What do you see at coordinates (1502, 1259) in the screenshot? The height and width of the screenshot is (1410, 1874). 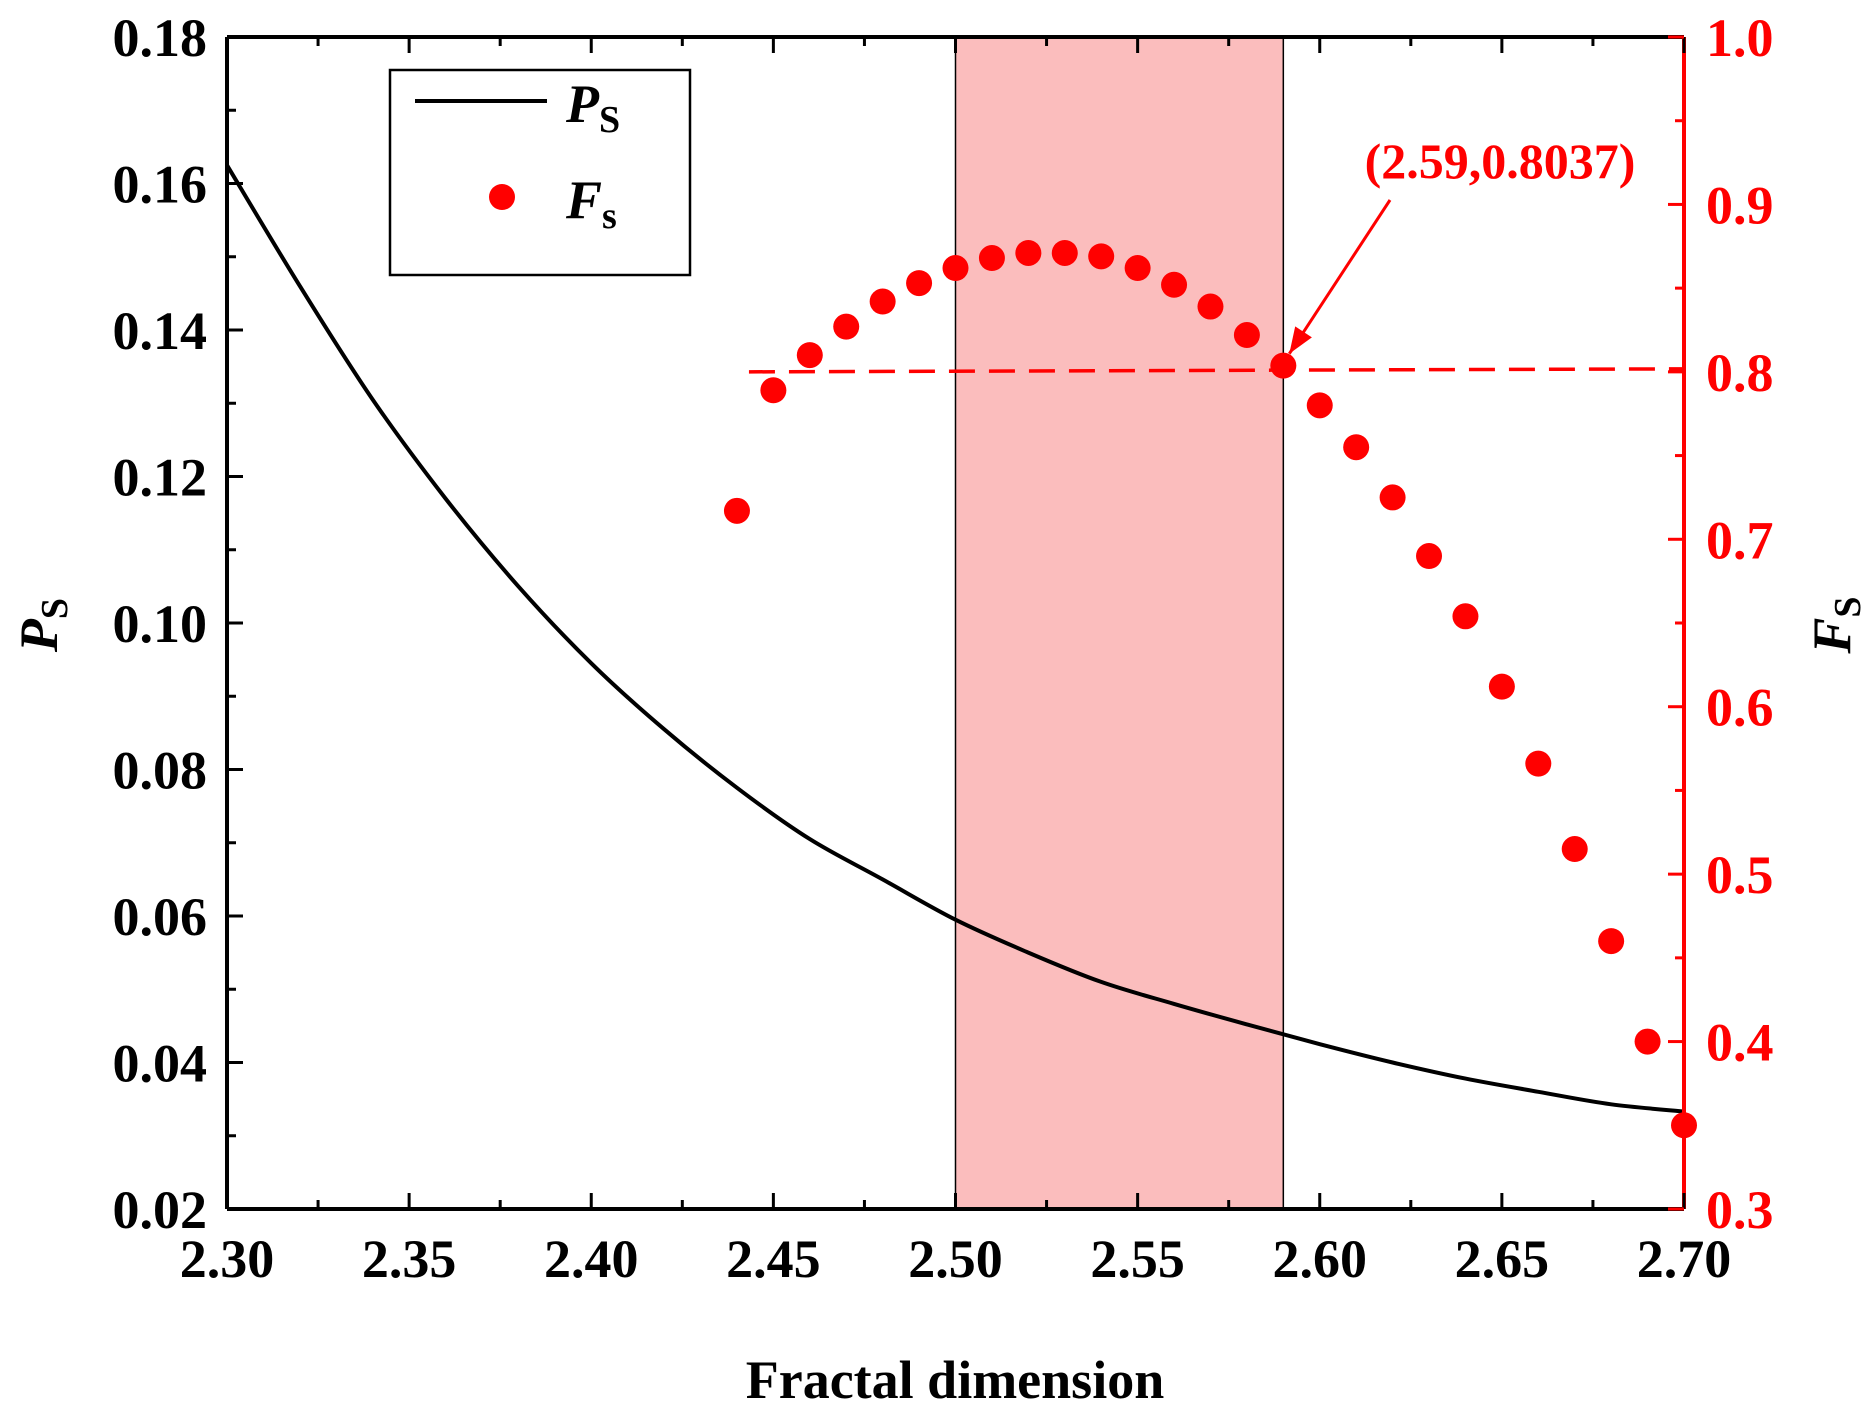 I see `x-tick-label: 2.65` at bounding box center [1502, 1259].